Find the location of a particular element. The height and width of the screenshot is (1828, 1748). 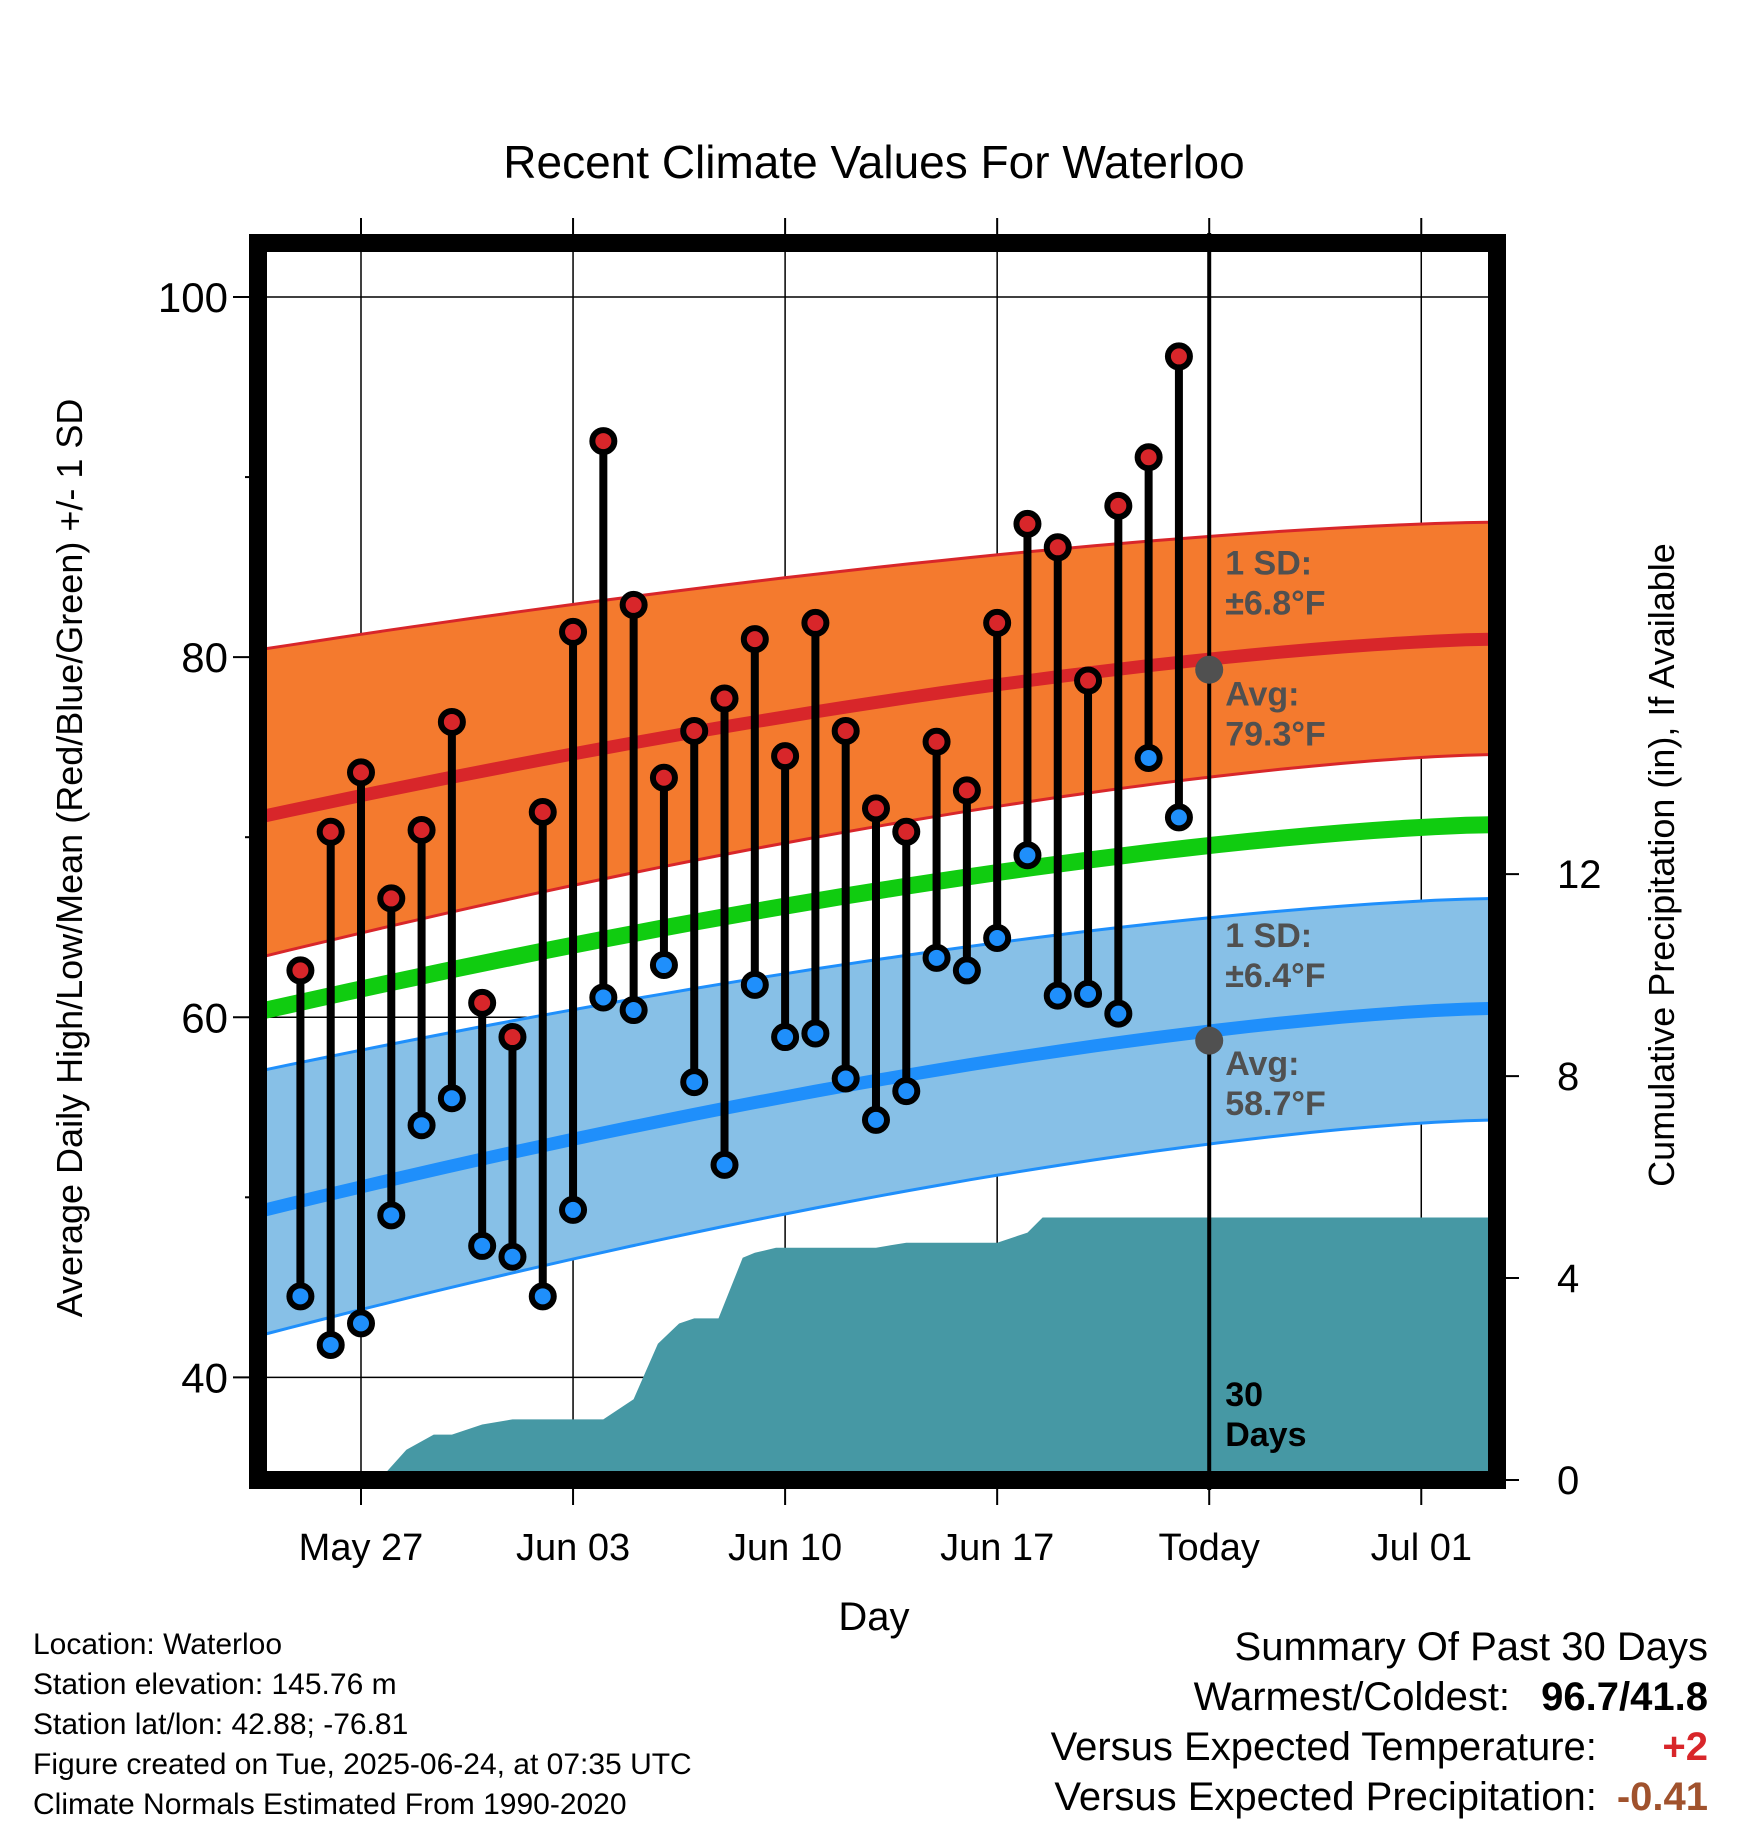

x-axis-label: Day is located at coordinates (873, 1617).